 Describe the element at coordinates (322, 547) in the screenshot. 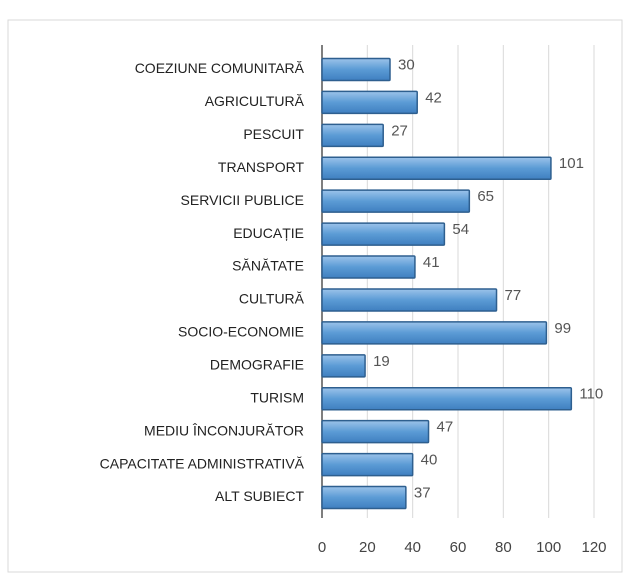

I see `x-tick-label: 0` at that location.